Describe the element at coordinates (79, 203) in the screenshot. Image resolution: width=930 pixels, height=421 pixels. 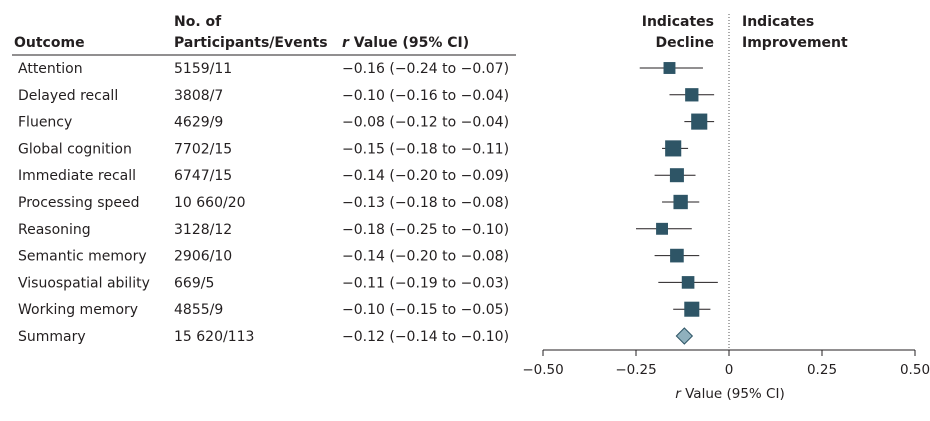
I see `row-5-outcome: Processing speed` at that location.